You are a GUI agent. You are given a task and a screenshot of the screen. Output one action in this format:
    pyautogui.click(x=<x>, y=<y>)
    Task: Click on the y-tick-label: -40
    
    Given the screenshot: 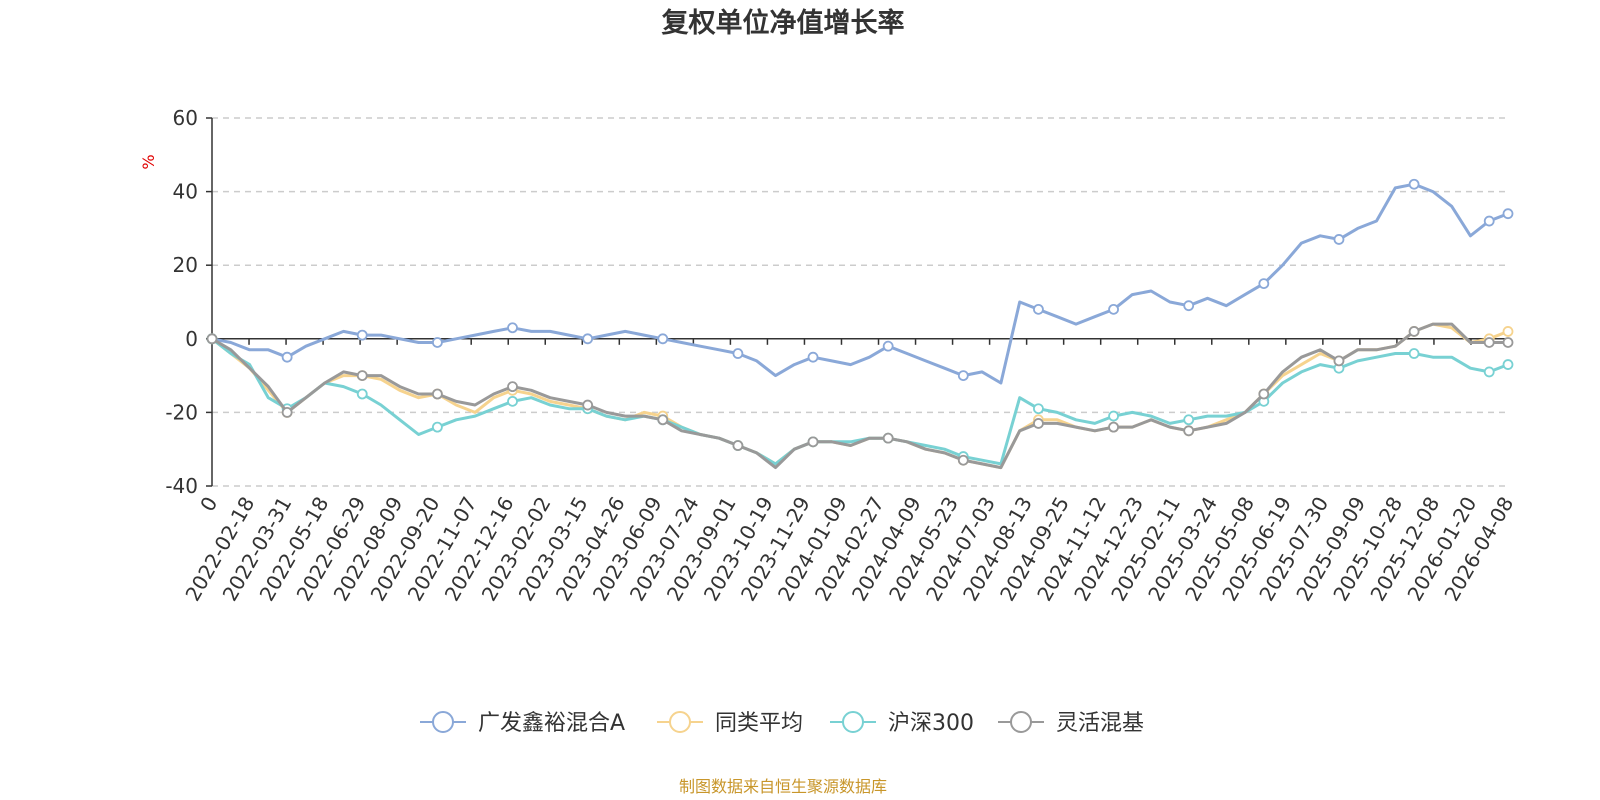 What is the action you would take?
    pyautogui.click(x=181, y=486)
    